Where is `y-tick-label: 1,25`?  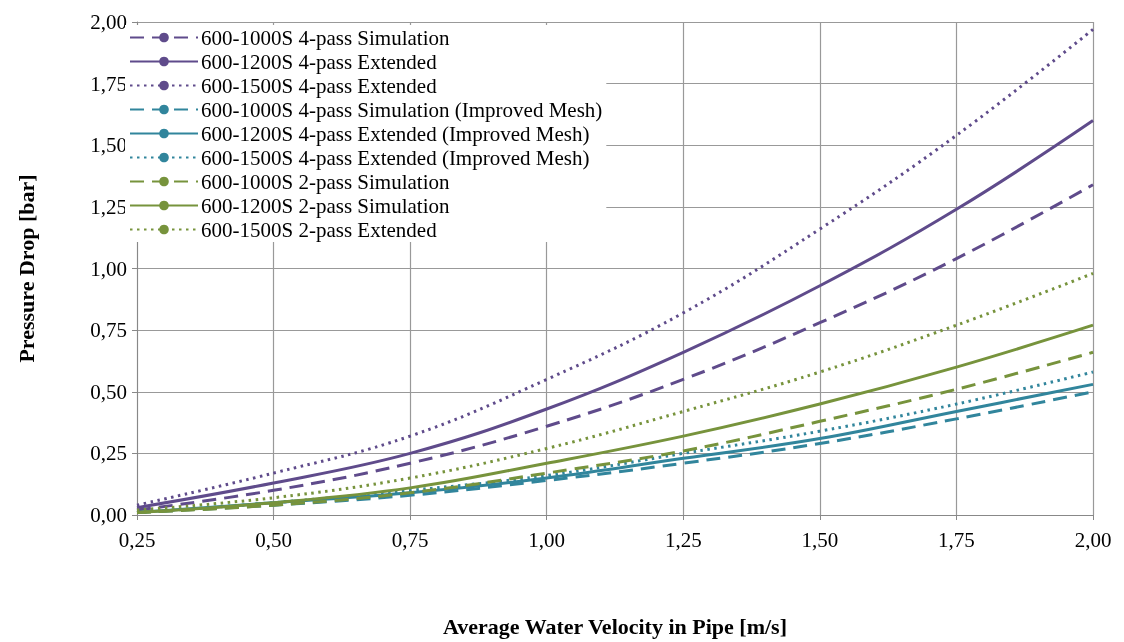
y-tick-label: 1,25 is located at coordinates (108, 206).